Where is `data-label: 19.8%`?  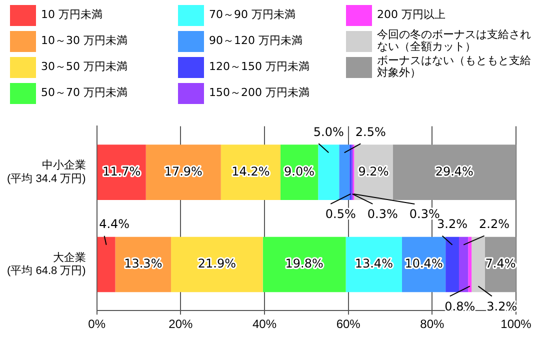 data-label: 19.8% is located at coordinates (304, 263).